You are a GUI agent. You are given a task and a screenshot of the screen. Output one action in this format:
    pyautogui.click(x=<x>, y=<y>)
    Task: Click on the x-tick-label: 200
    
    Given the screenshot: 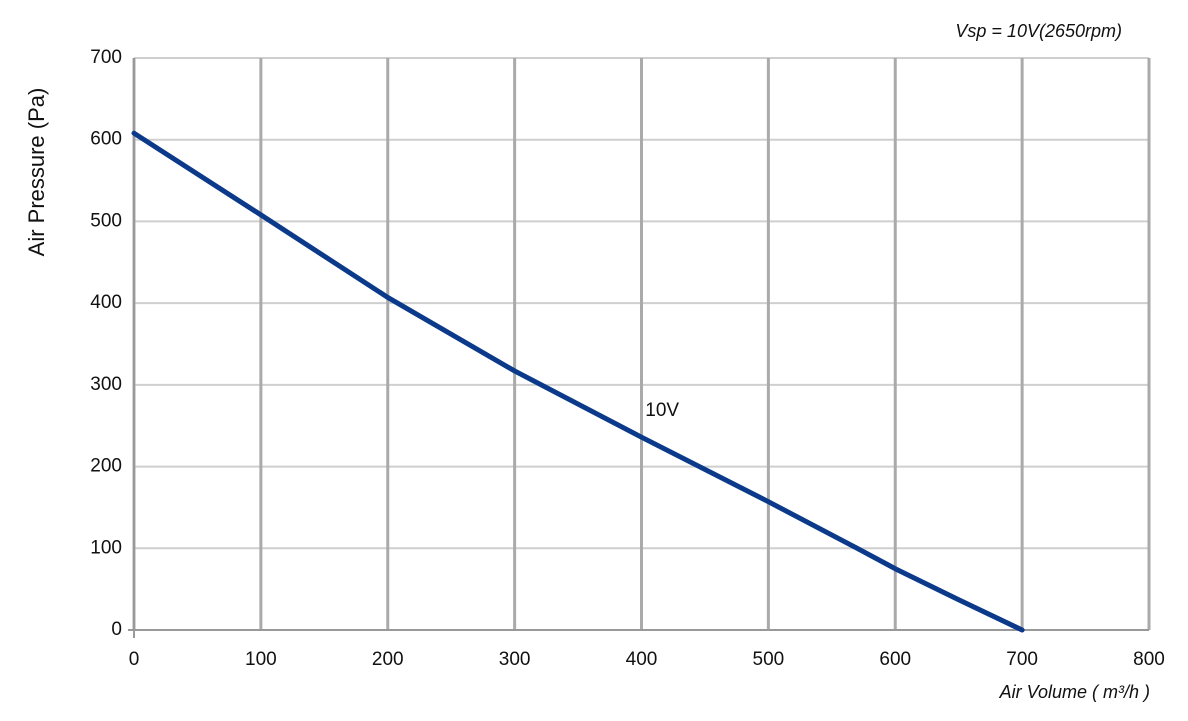 What is the action you would take?
    pyautogui.click(x=388, y=659)
    